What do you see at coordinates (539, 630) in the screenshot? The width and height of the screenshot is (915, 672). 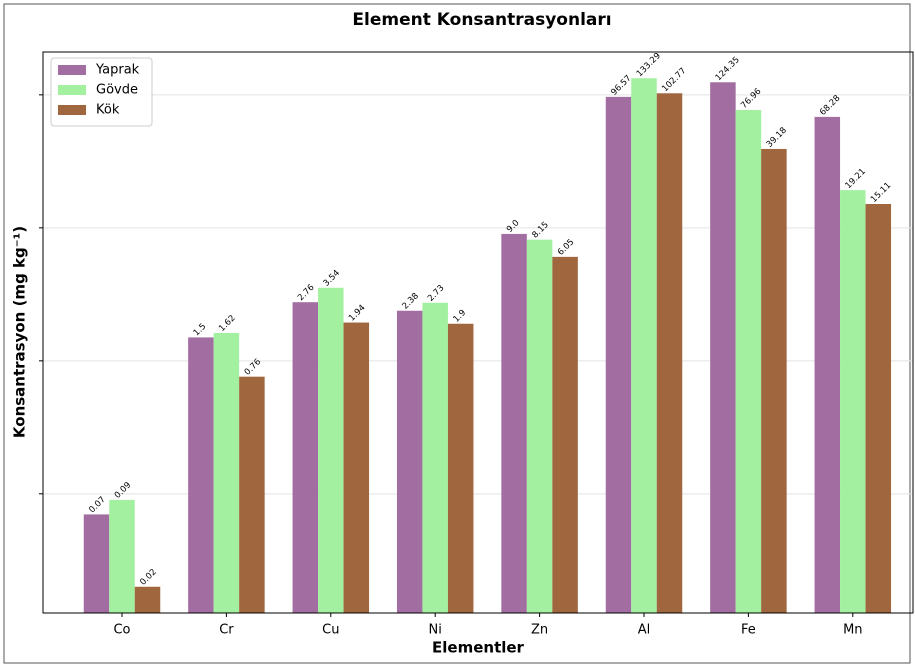 I see `x-tick-label: Zn` at bounding box center [539, 630].